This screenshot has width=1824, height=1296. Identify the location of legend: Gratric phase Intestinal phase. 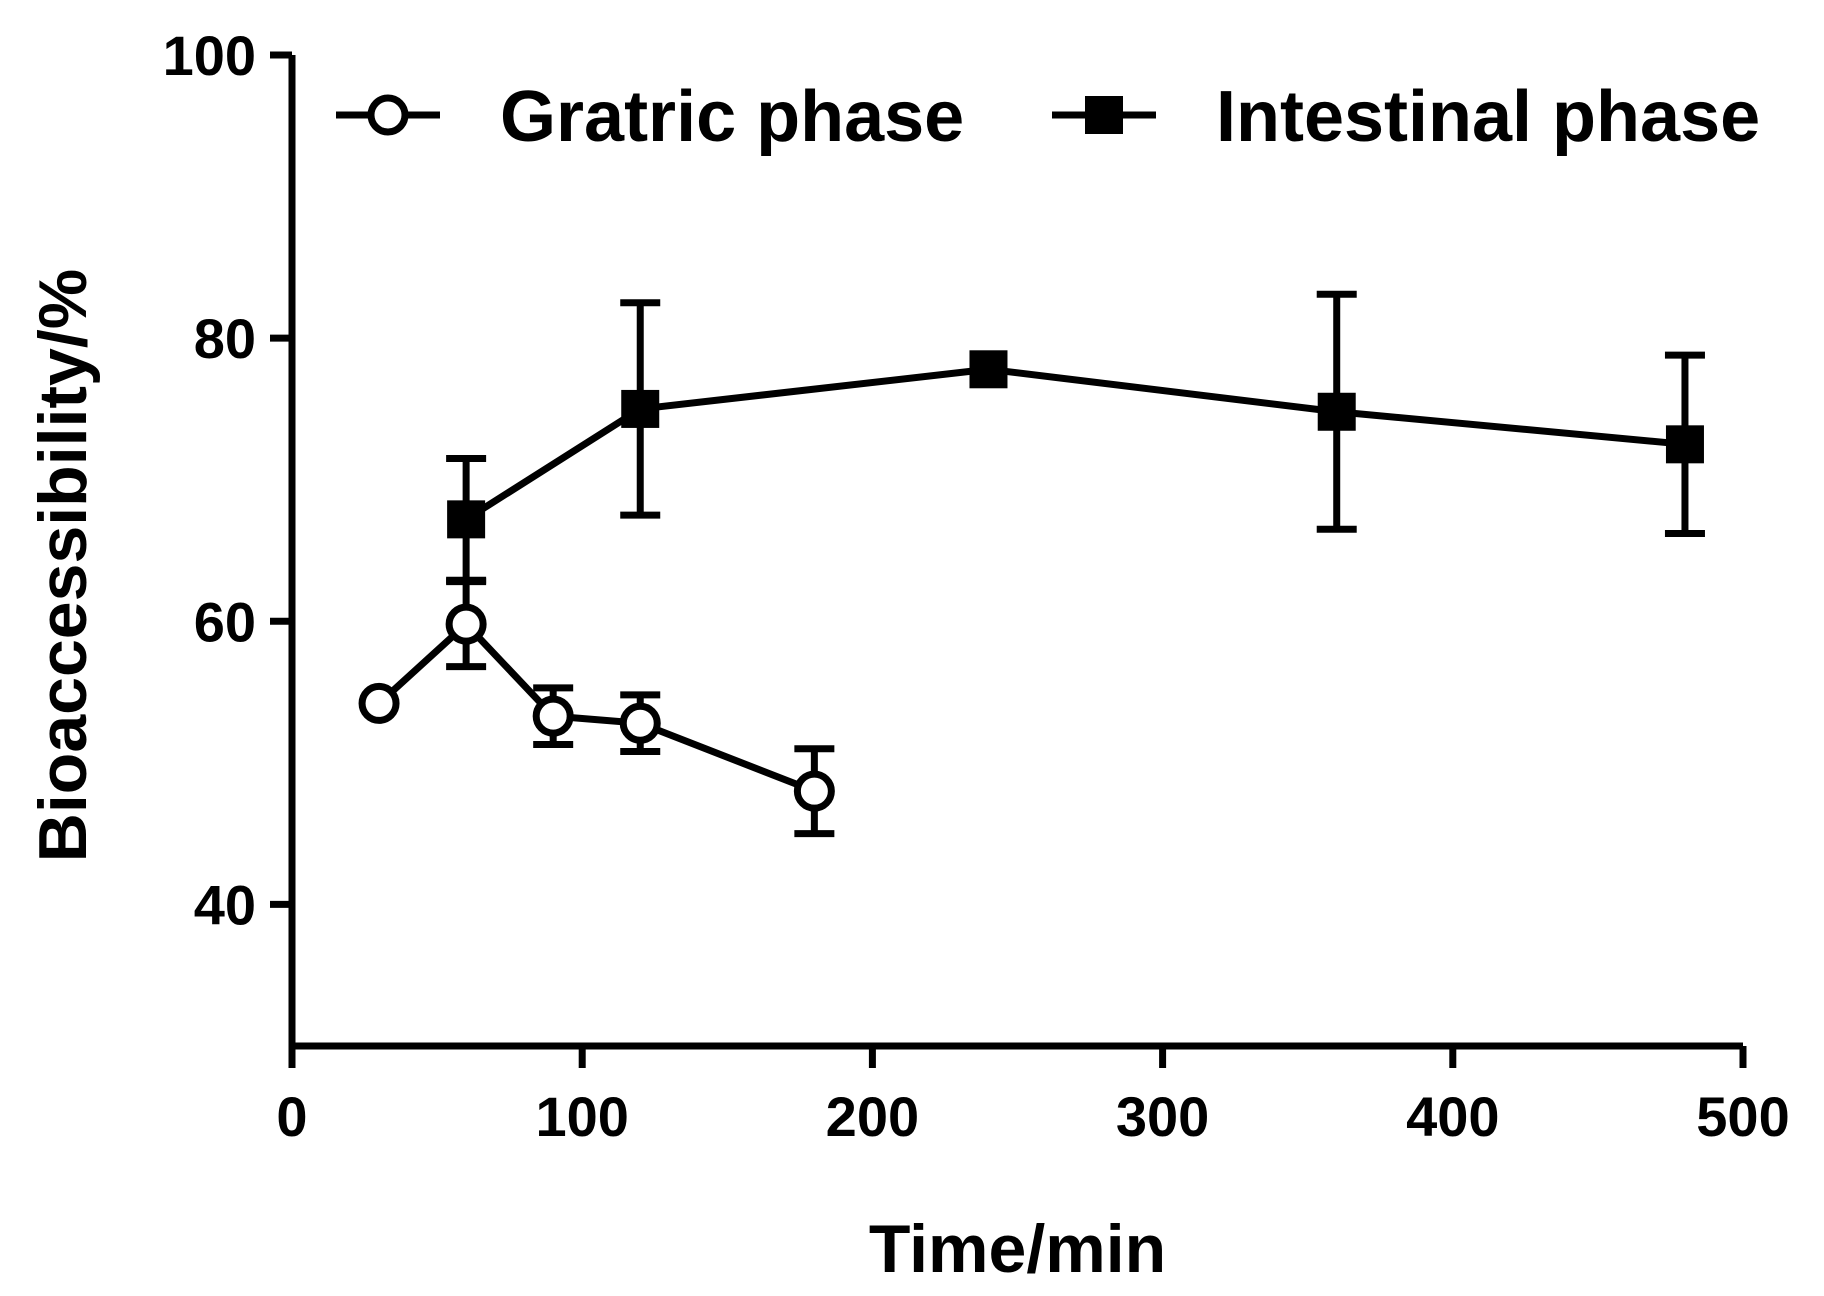
(1048, 117).